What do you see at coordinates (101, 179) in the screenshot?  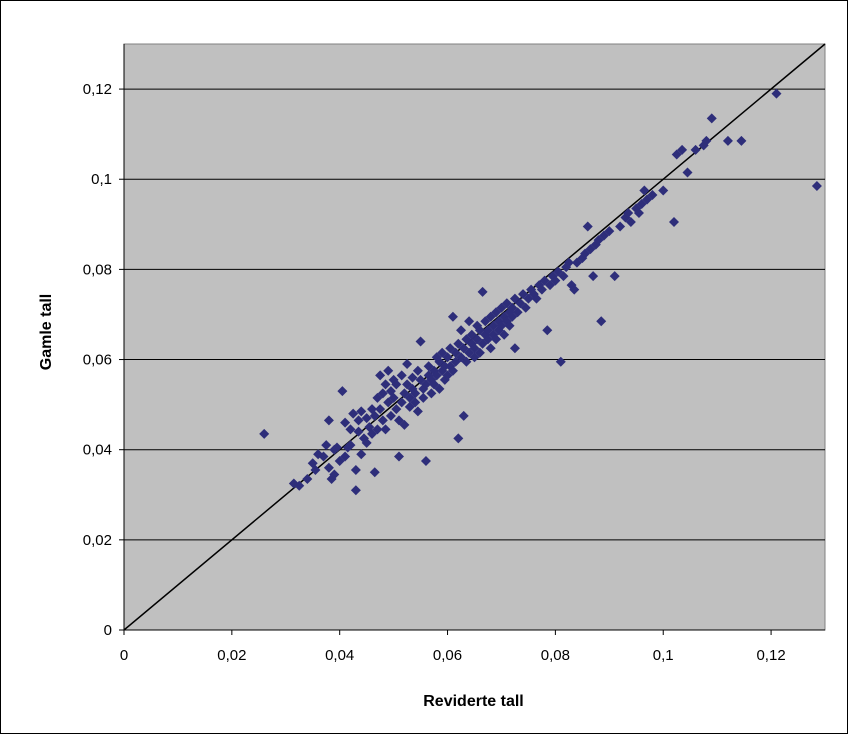 I see `y-tick-label: 0,1` at bounding box center [101, 179].